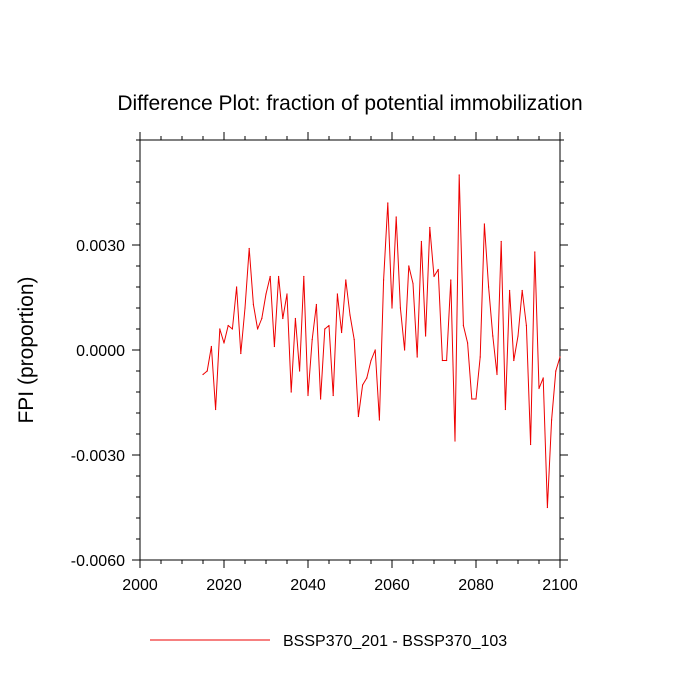 This screenshot has height=700, width=700. Describe the element at coordinates (100, 351) in the screenshot. I see `y-tick-label: 0.0000` at that location.